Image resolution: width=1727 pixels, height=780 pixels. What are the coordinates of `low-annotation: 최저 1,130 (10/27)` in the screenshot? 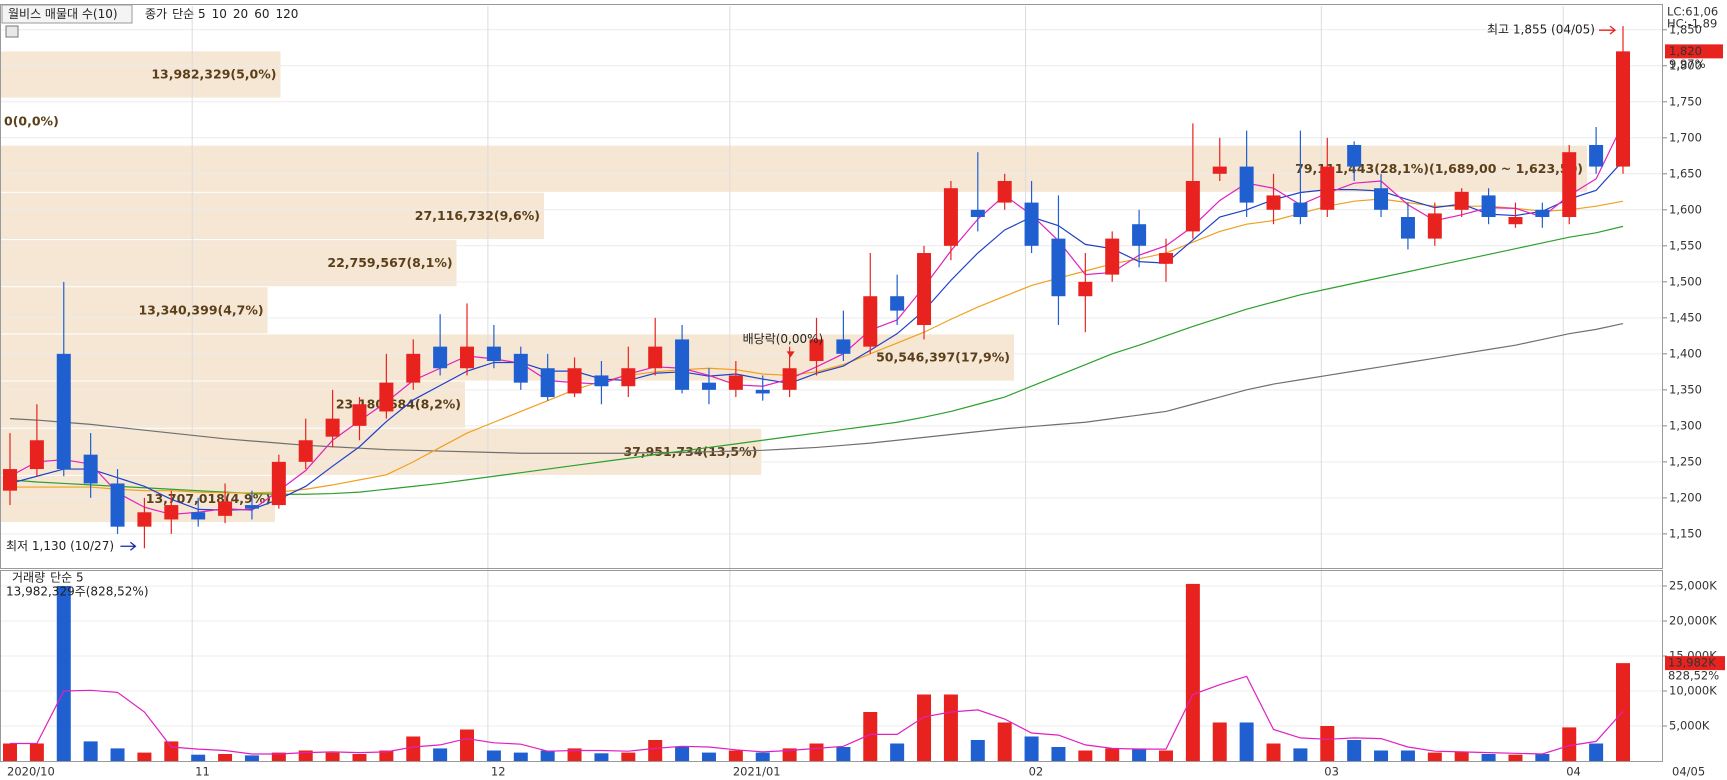 It's located at (60, 546).